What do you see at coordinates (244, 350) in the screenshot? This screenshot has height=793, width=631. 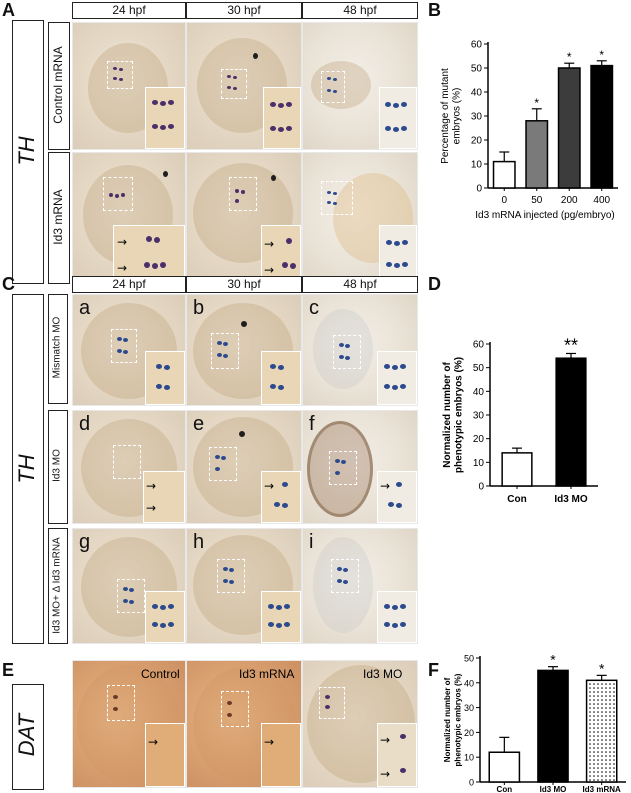 I see `embryo-image: b` at bounding box center [244, 350].